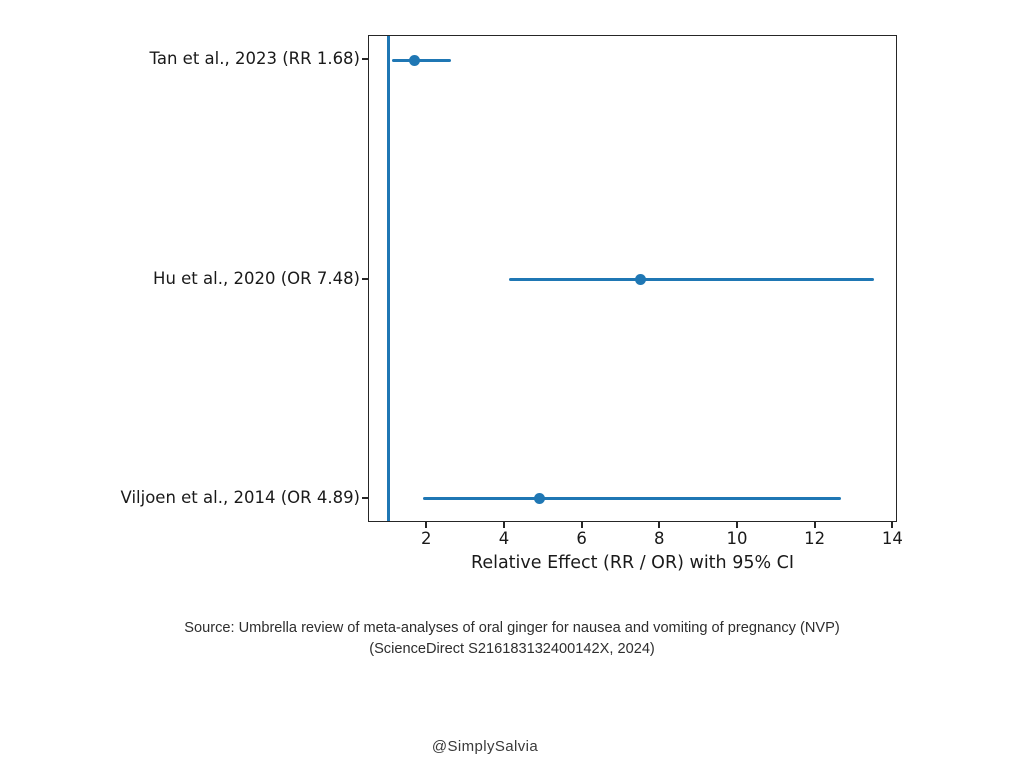 Image resolution: width=1024 pixels, height=768 pixels. I want to click on study-label: Tan et al., 2023 (RR 1.68), so click(254, 59).